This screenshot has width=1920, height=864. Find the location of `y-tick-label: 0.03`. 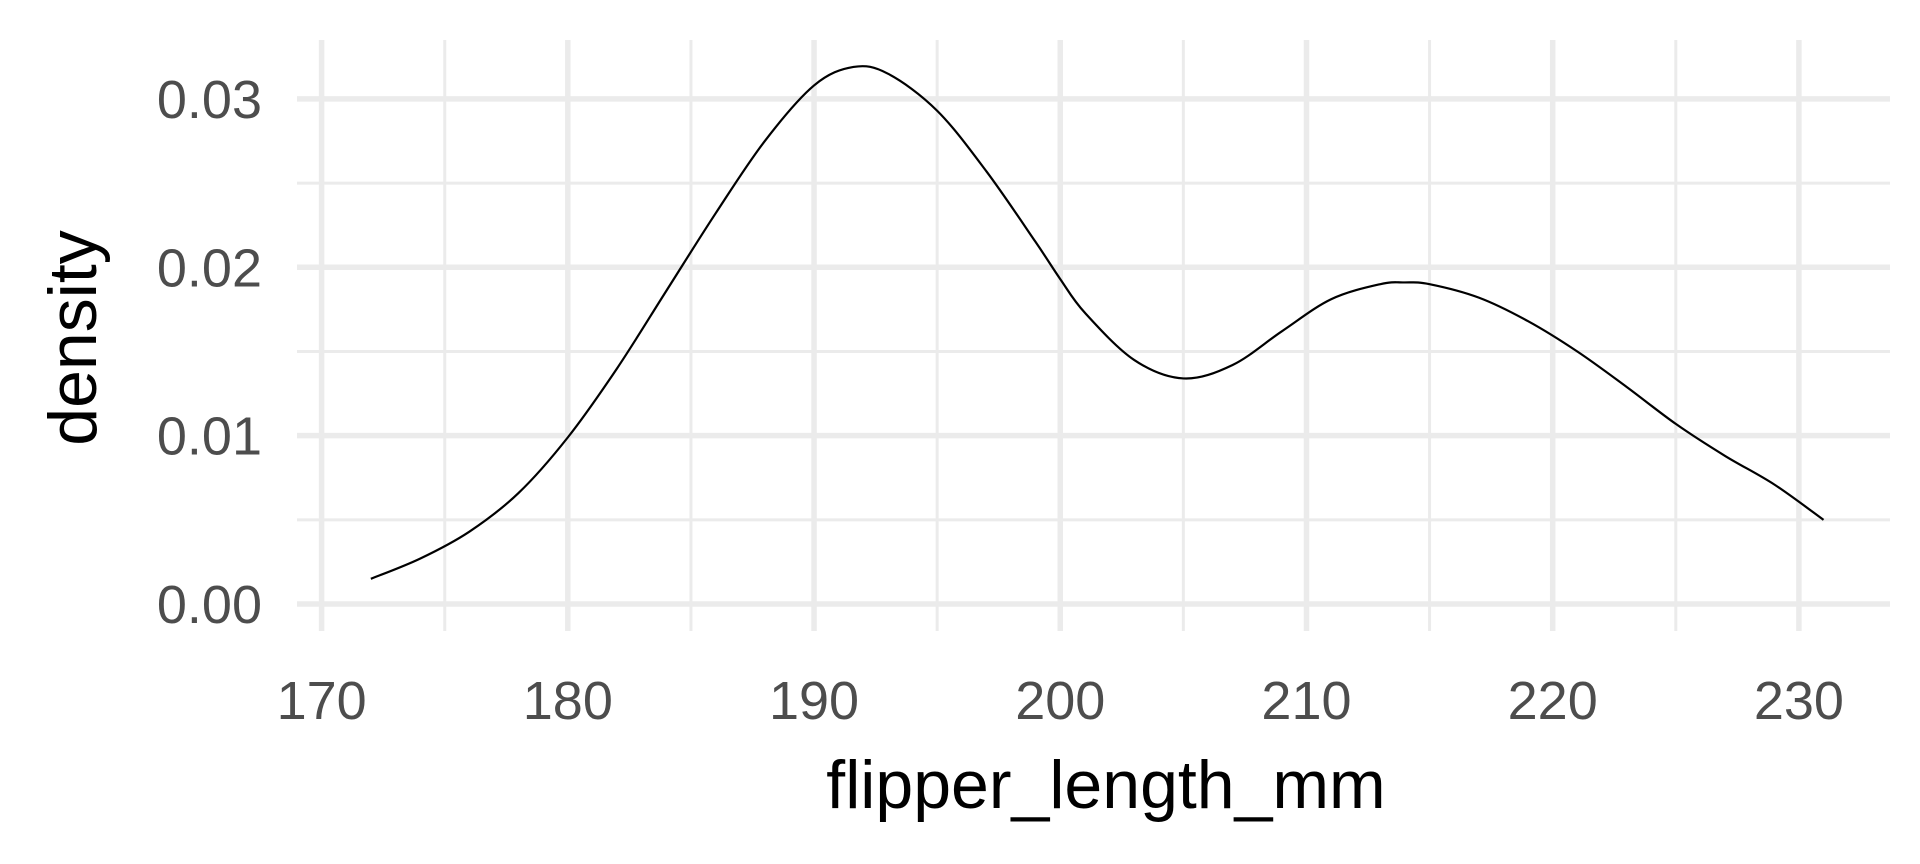

y-tick-label: 0.03 is located at coordinates (209, 100).